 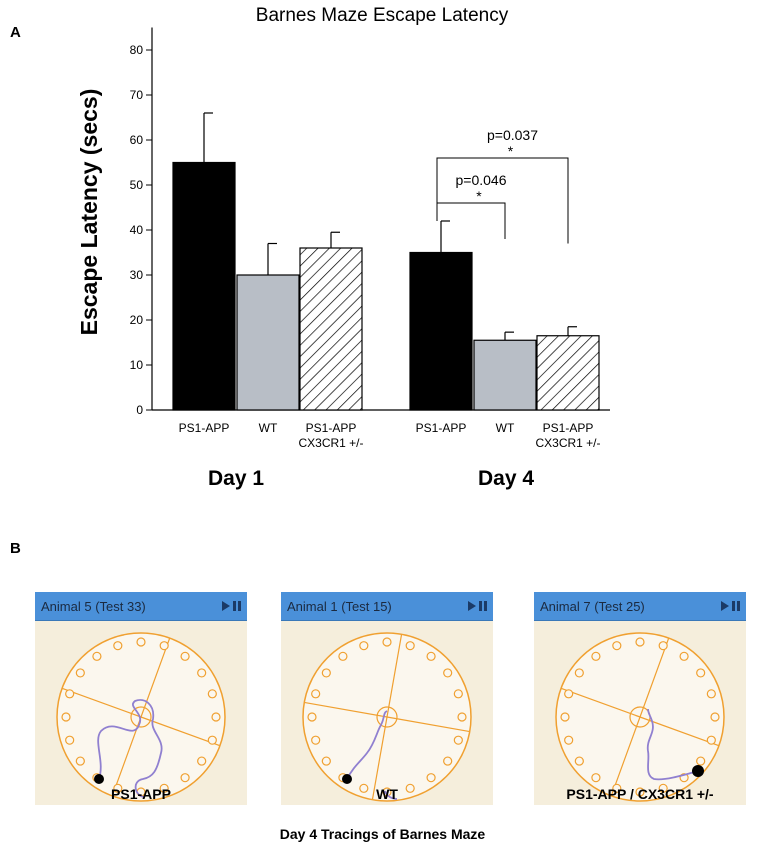 What do you see at coordinates (387, 606) in the screenshot?
I see `maze-header: Animal 1 (Test 15)` at bounding box center [387, 606].